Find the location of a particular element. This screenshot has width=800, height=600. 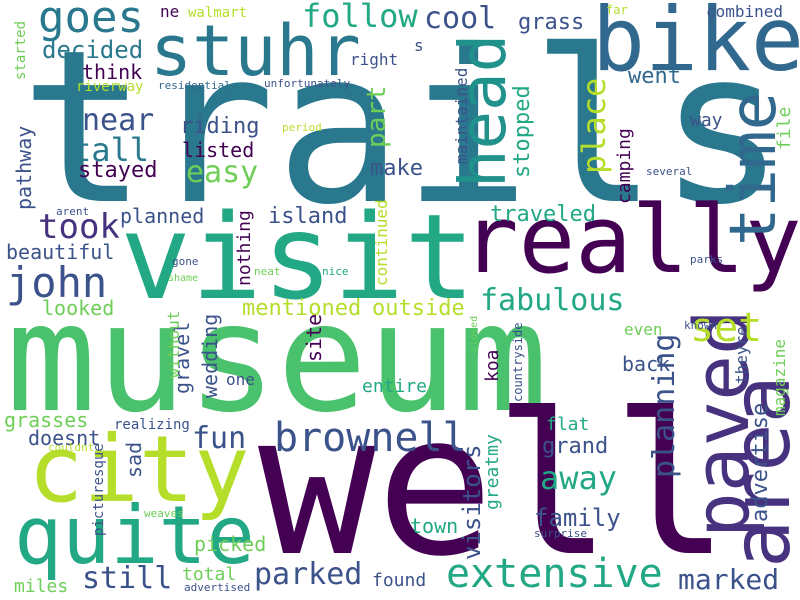

word-visitors: visitors is located at coordinates (472, 502).